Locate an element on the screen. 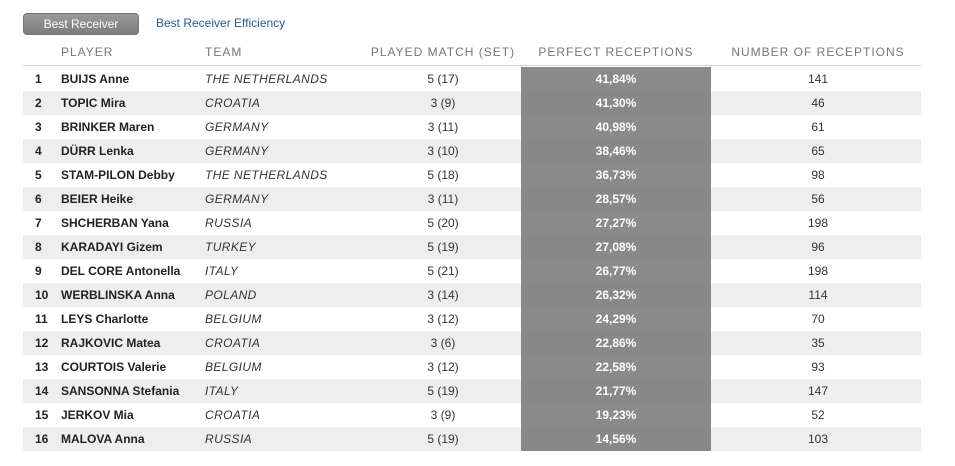  table-row: 7 SHCHERBAN Yana RUSSIA 5 (20) 27,27% 198 is located at coordinates (472, 223).